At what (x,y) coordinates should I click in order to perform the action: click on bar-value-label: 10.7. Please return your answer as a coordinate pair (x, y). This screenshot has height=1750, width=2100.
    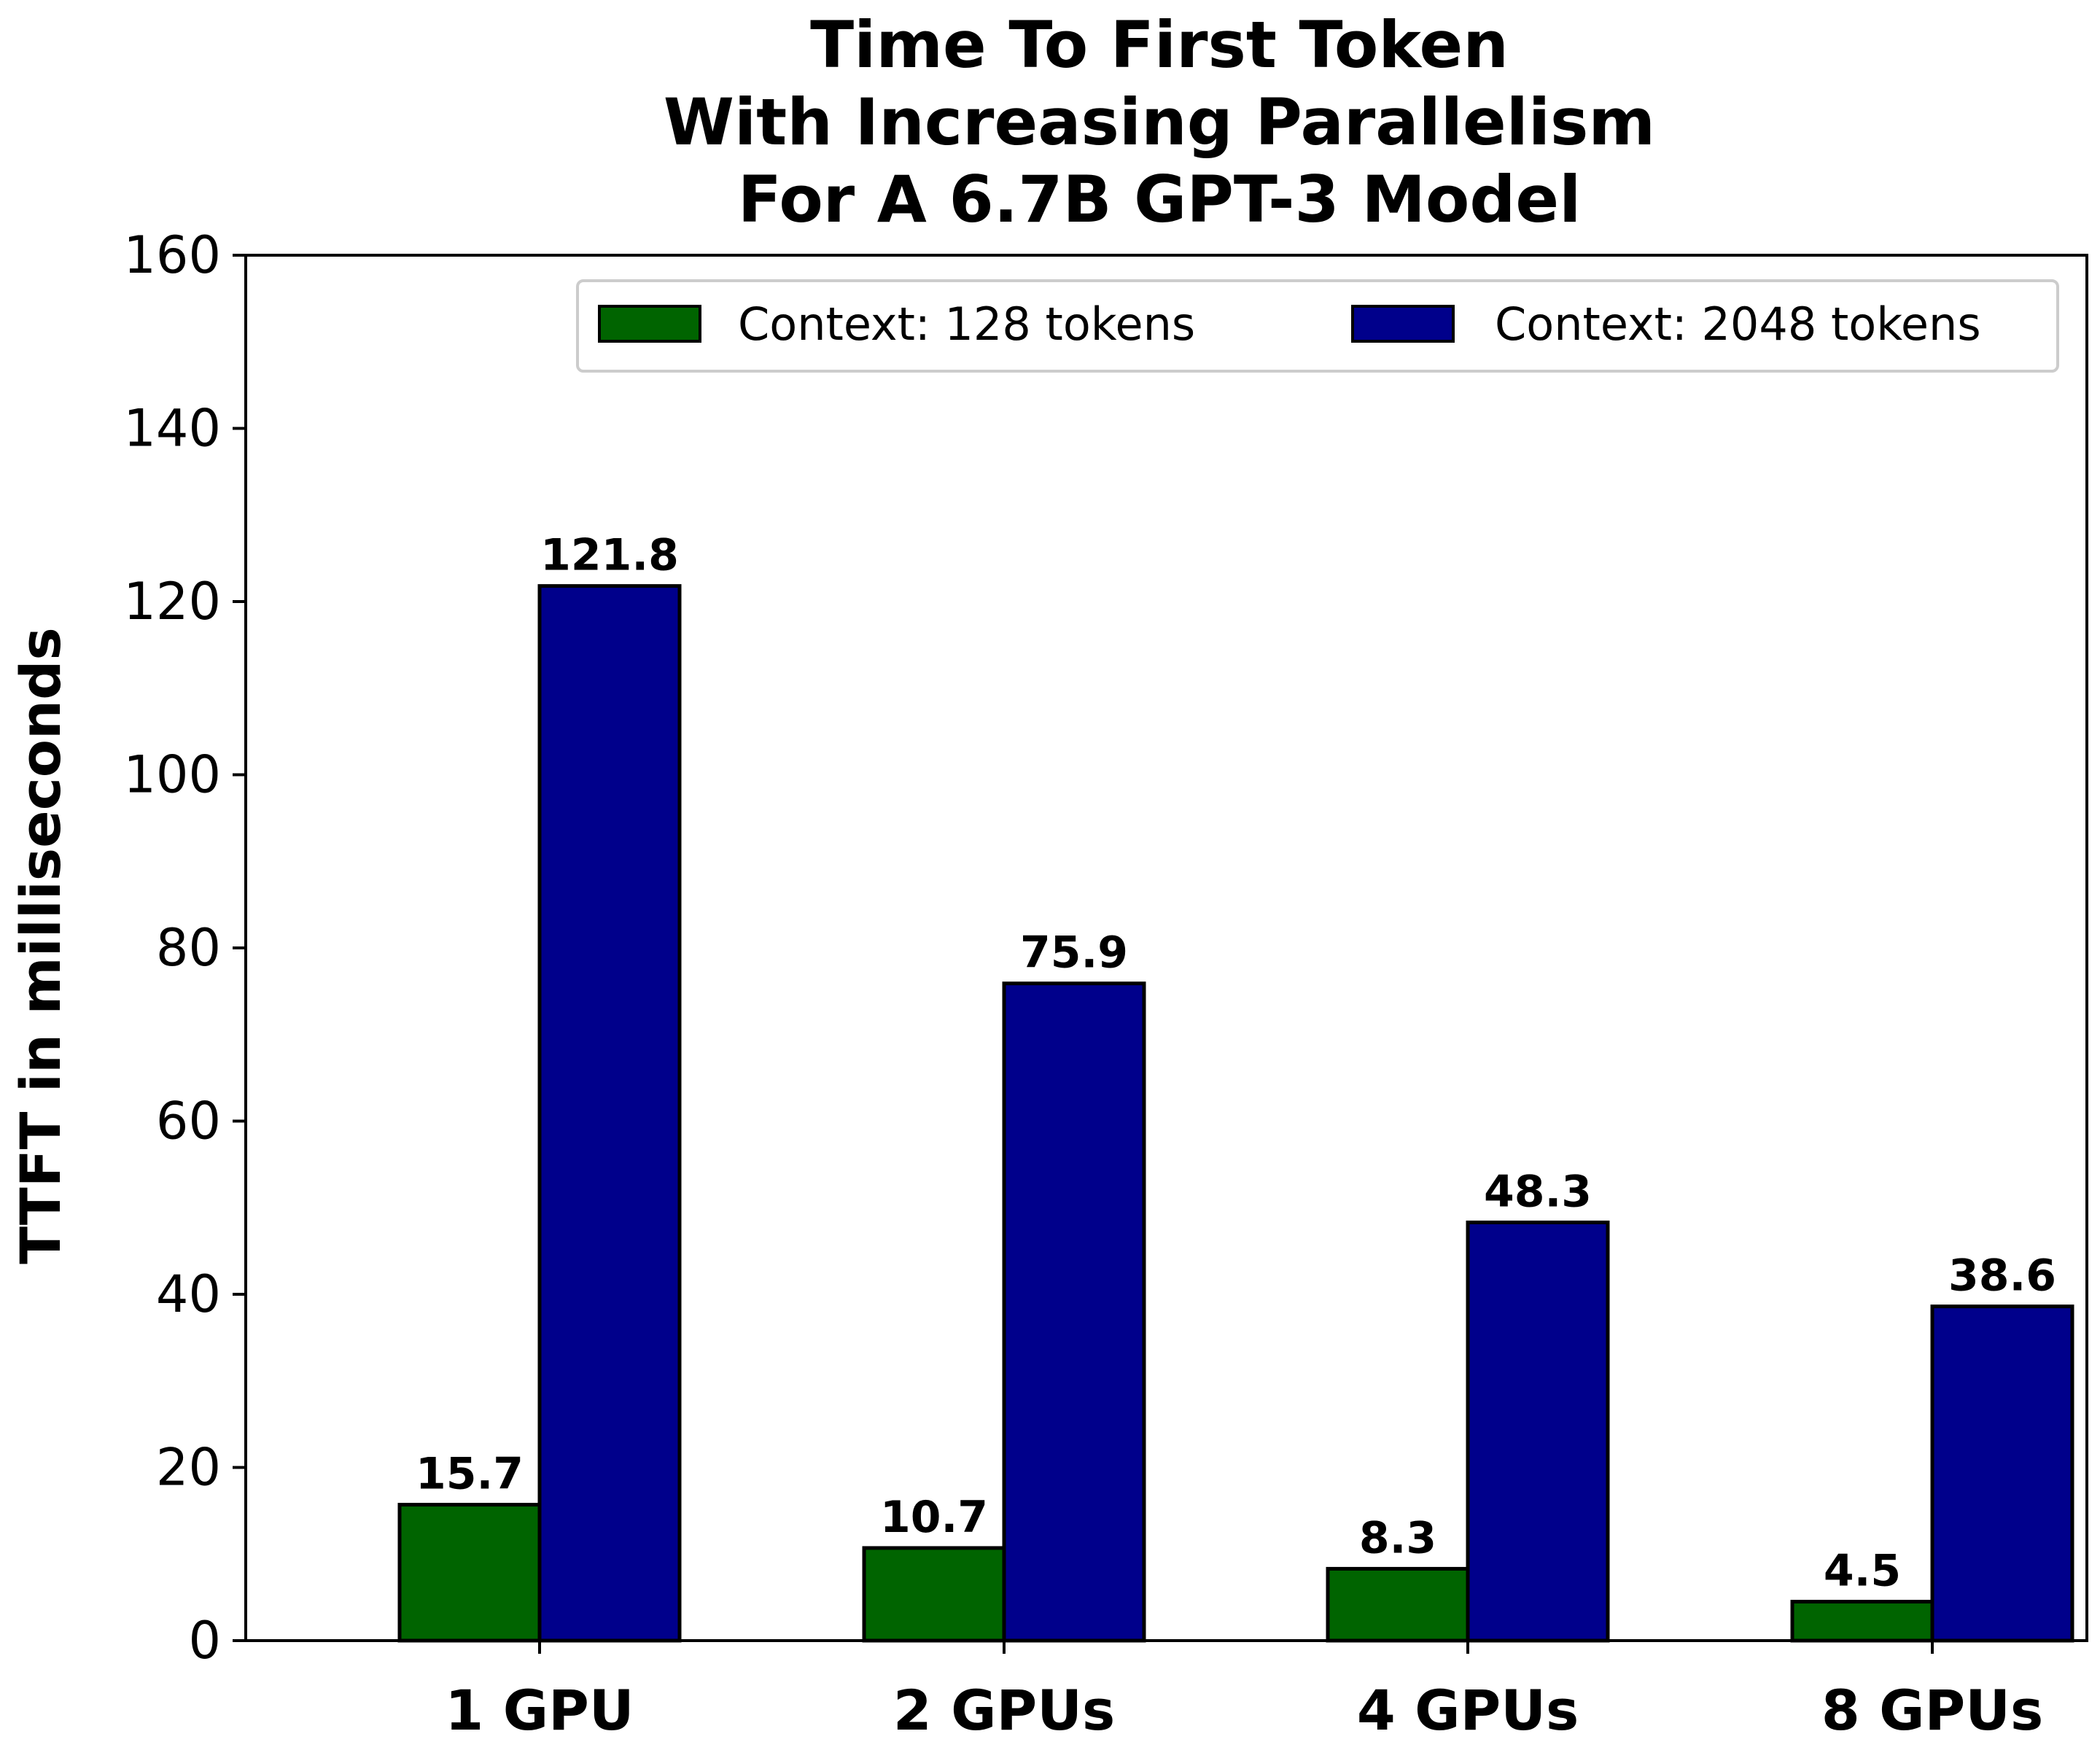
    Looking at the image, I should click on (934, 1517).